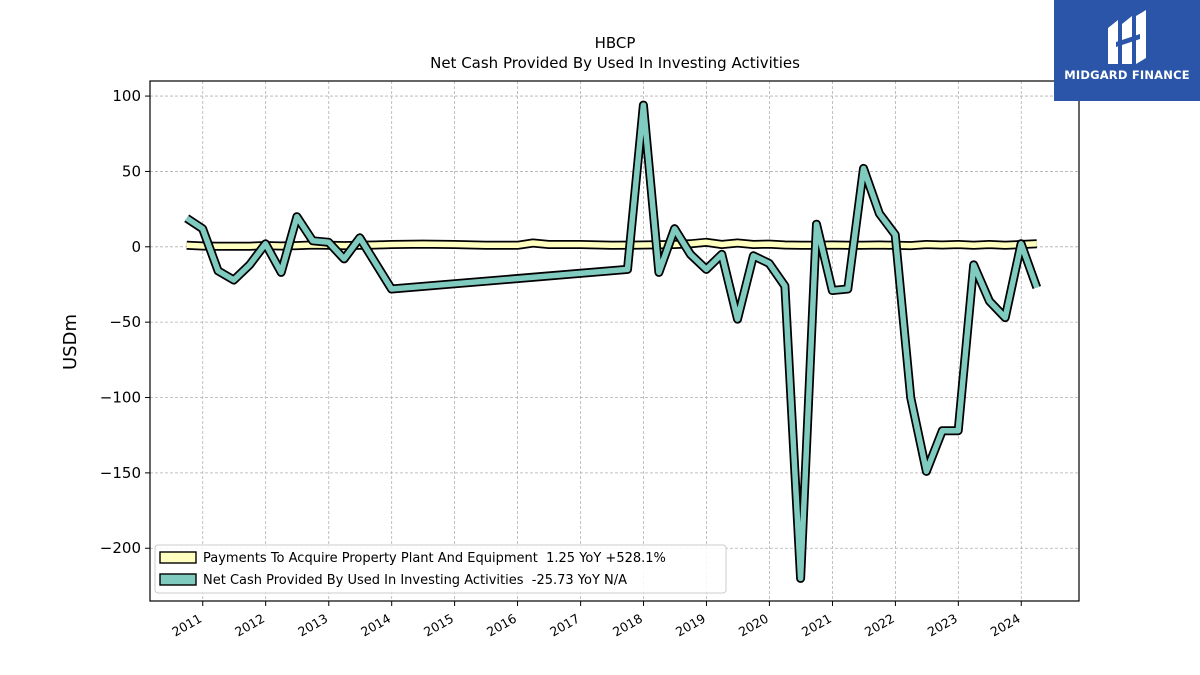 Image resolution: width=1200 pixels, height=675 pixels. I want to click on x-tick-label: 2020, so click(753, 625).